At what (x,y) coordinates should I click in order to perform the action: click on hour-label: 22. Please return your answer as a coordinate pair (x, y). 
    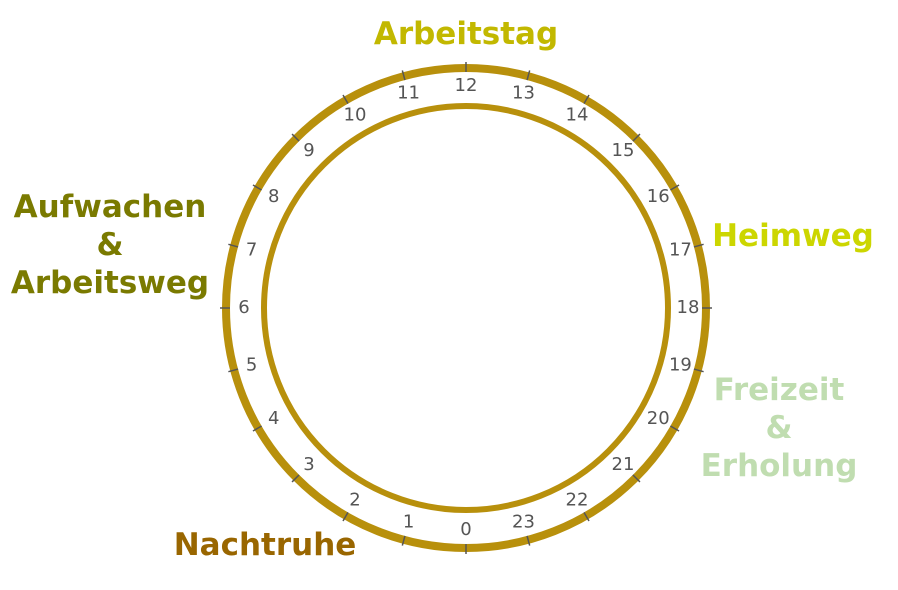
    Looking at the image, I should click on (577, 499).